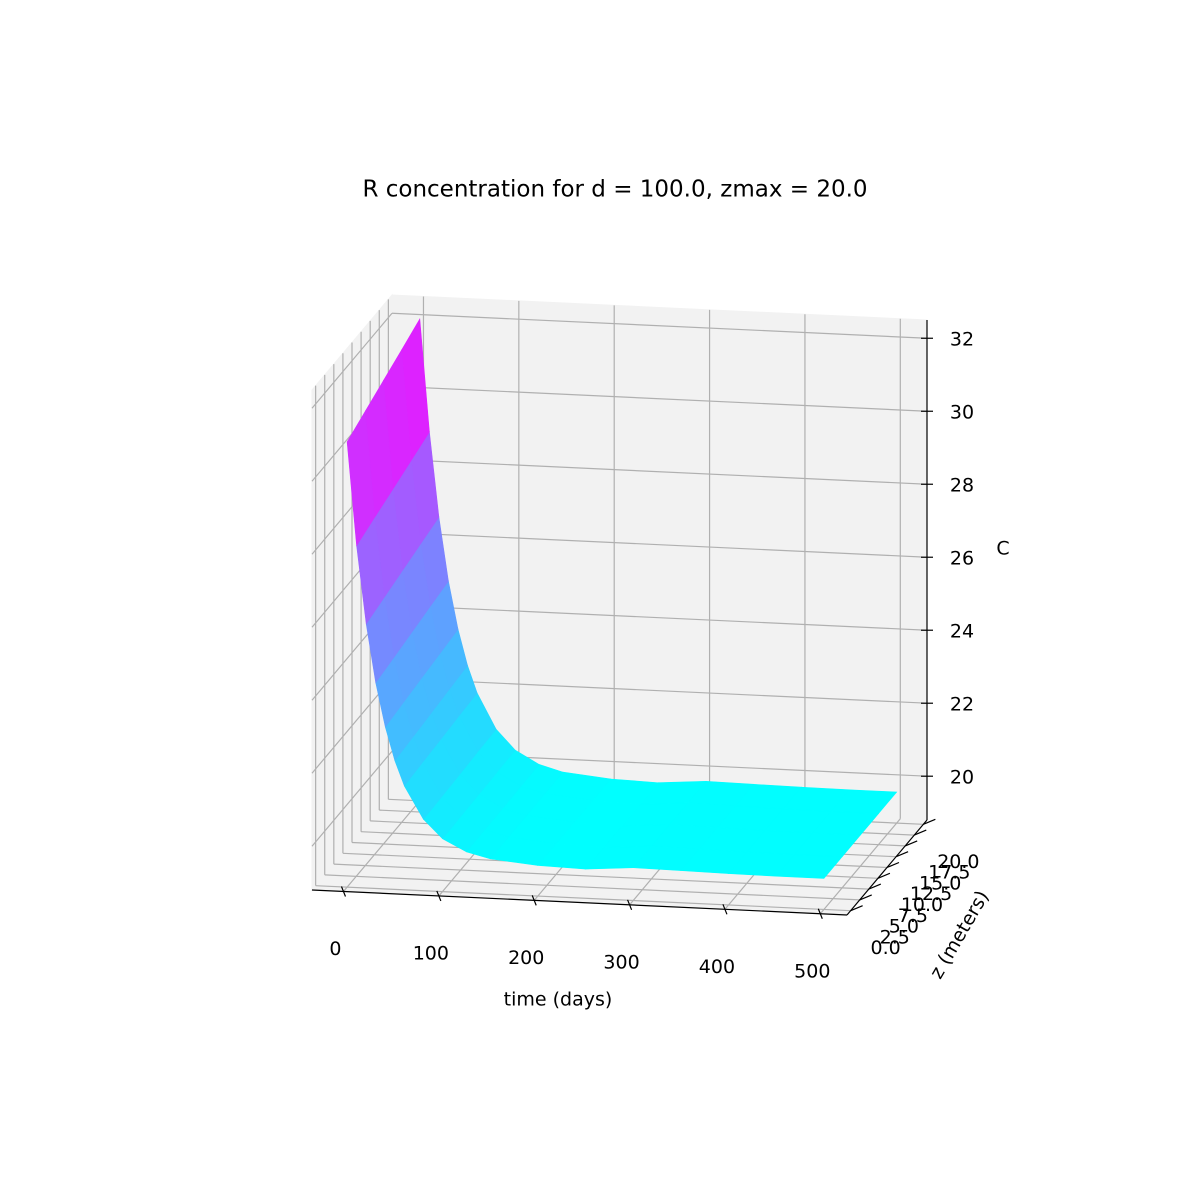 Image resolution: width=1200 pixels, height=1200 pixels. What do you see at coordinates (962, 486) in the screenshot?
I see `z-tick-label: 28` at bounding box center [962, 486].